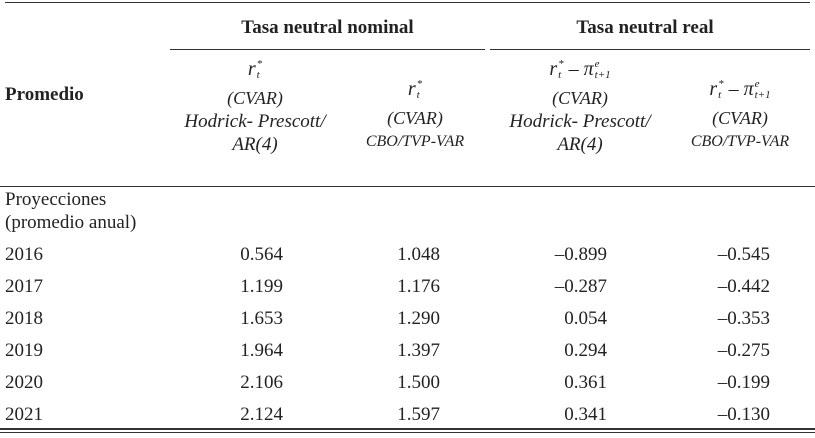 The width and height of the screenshot is (815, 438). What do you see at coordinates (24, 286) in the screenshot?
I see `row-label: 2017` at bounding box center [24, 286].